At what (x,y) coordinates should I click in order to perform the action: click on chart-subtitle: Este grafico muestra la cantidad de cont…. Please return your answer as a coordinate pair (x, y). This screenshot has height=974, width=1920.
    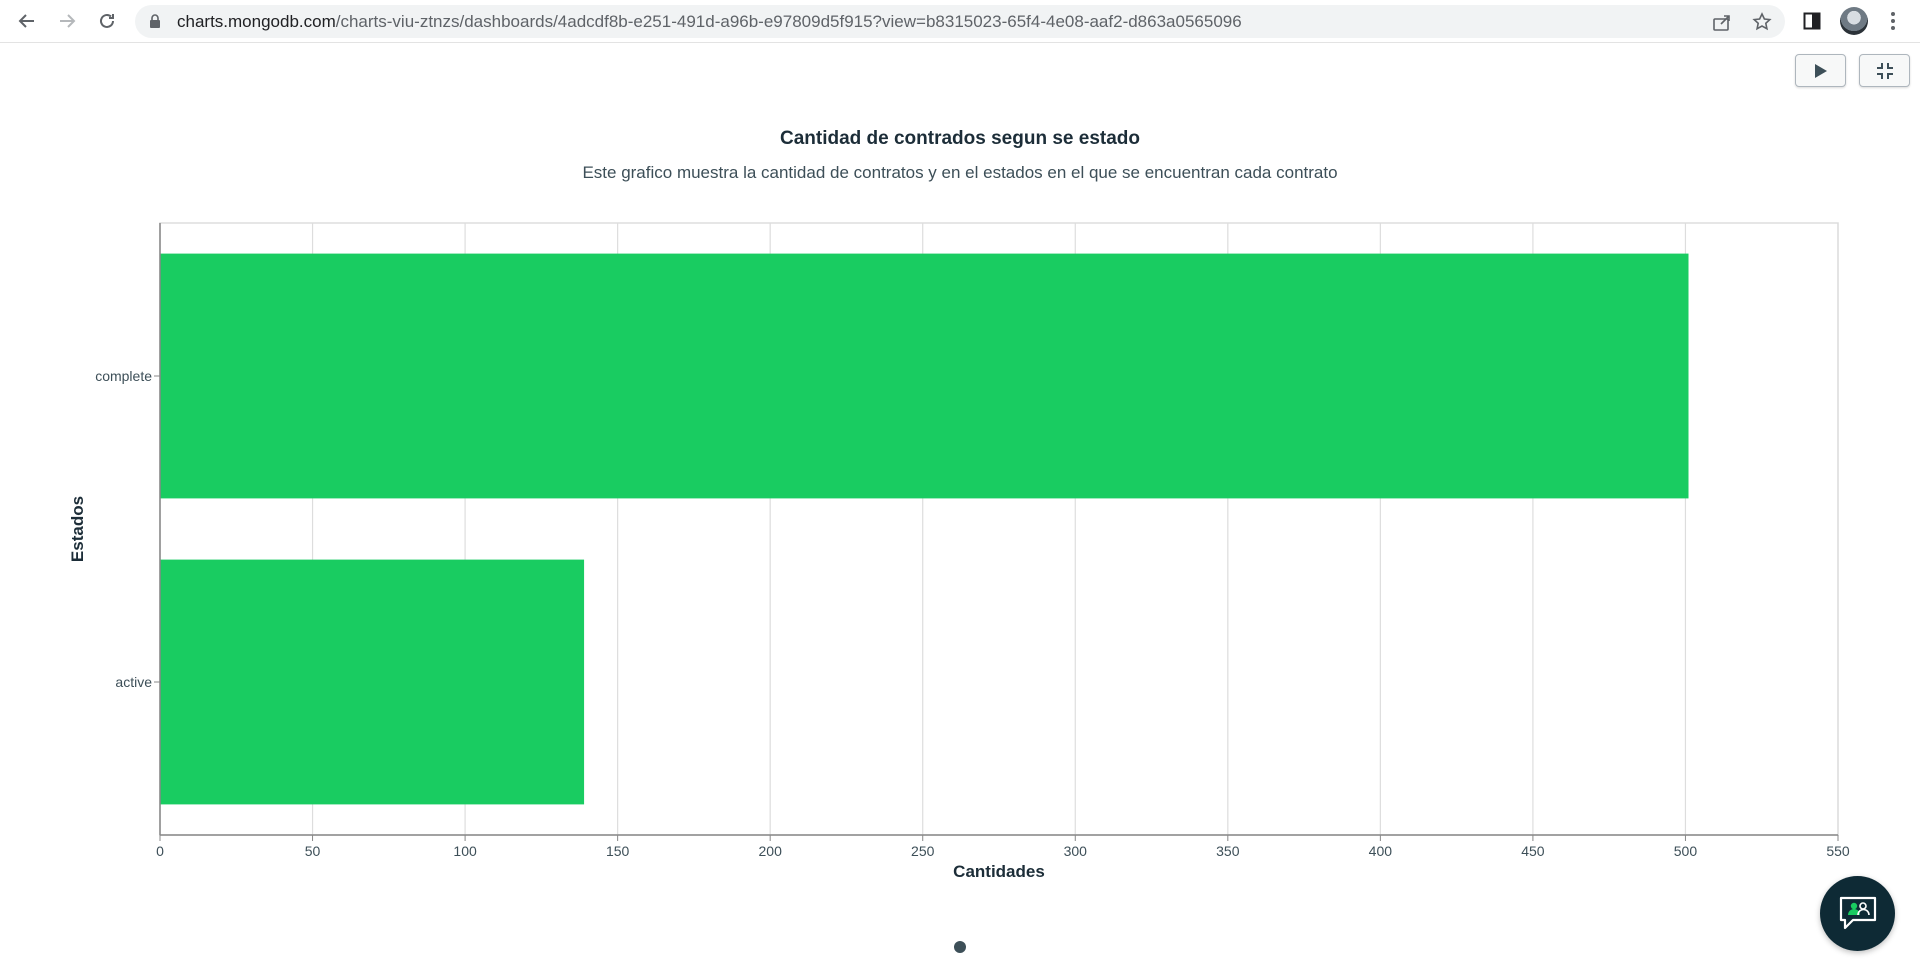
    Looking at the image, I should click on (960, 172).